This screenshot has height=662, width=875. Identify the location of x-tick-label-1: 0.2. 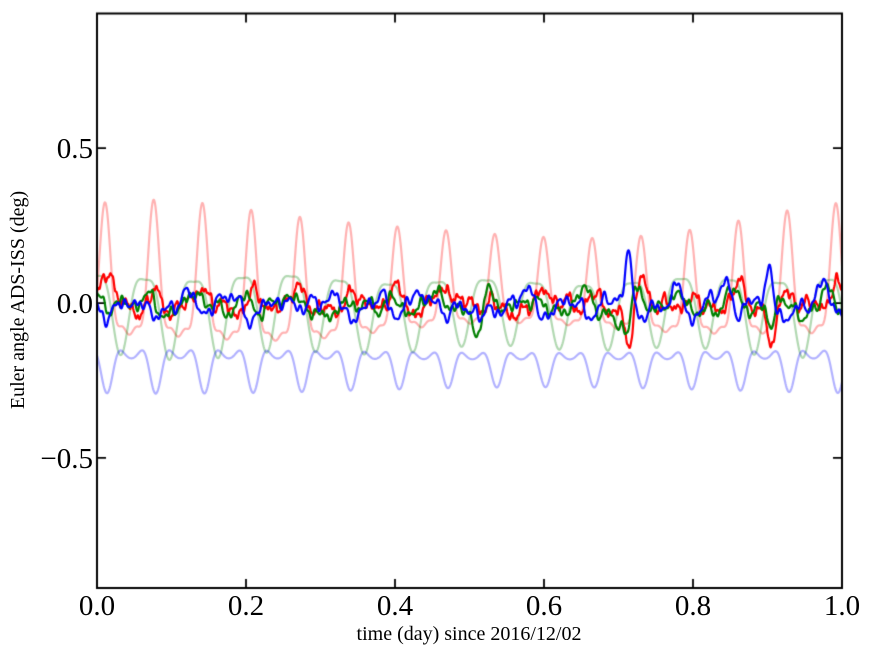
(246, 606).